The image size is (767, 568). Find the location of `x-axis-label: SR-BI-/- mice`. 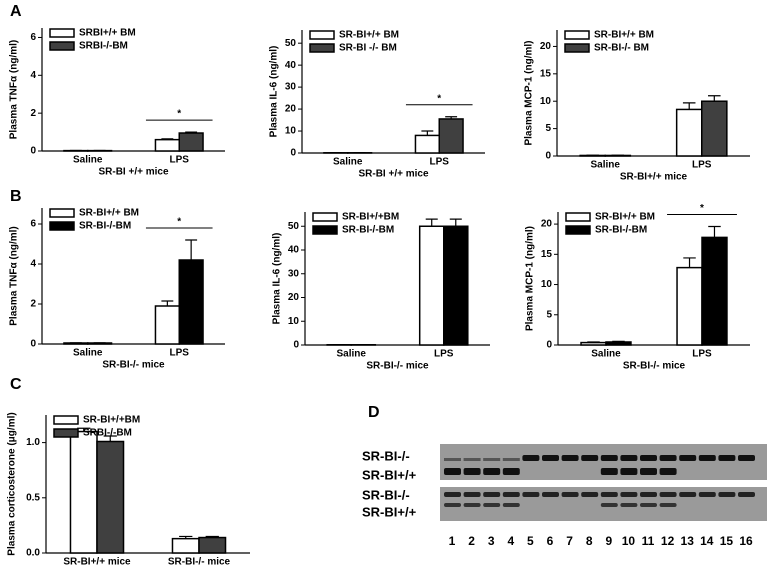

x-axis-label: SR-BI-/- mice is located at coordinates (133, 365).